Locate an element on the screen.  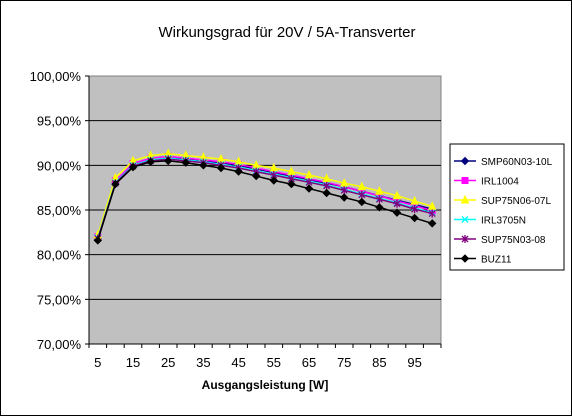
y-tick-label: 85,00% is located at coordinates (59, 210).